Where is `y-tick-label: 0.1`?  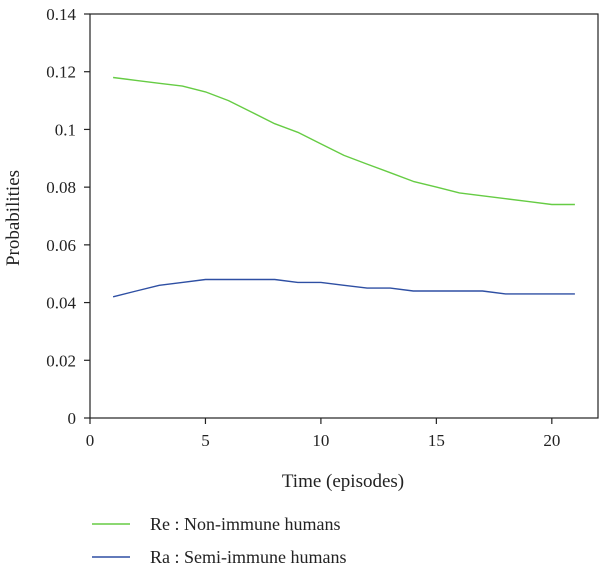 y-tick-label: 0.1 is located at coordinates (65, 129).